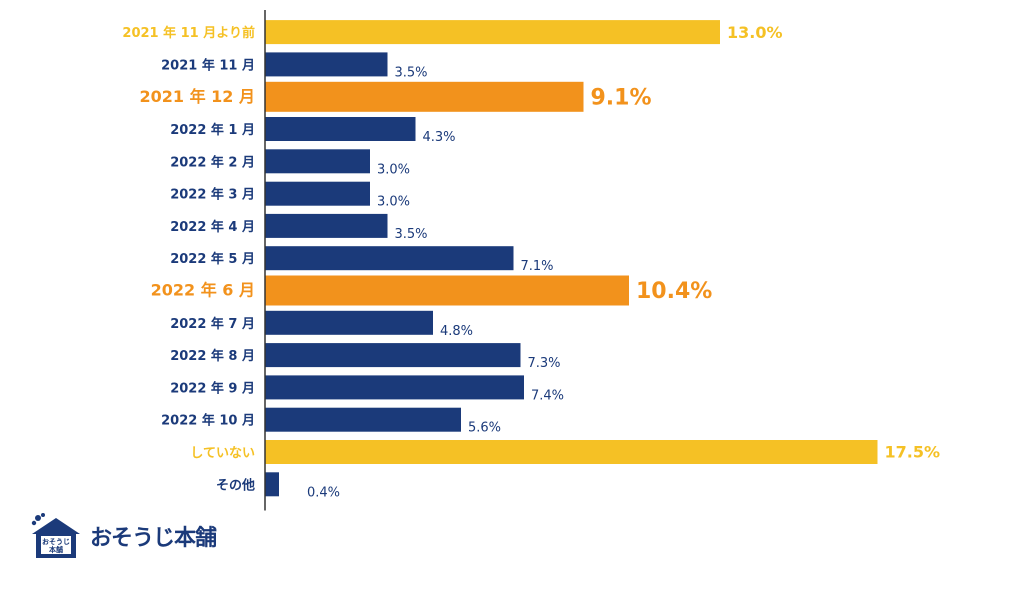 Image resolution: width=1022 pixels, height=589 pixels. I want to click on value-label: 7.3%, so click(544, 363).